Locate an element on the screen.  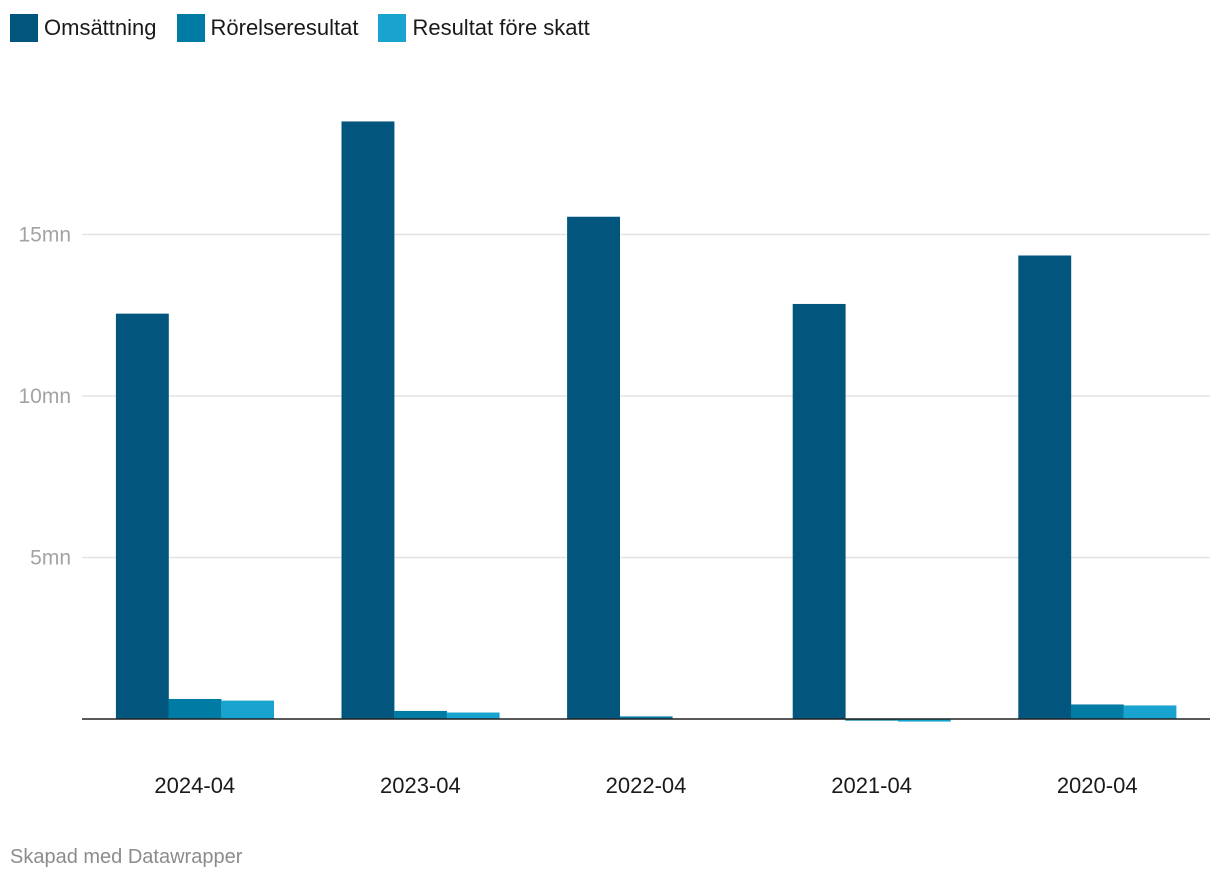
y-tick-label-15: 15mn is located at coordinates (44, 235).